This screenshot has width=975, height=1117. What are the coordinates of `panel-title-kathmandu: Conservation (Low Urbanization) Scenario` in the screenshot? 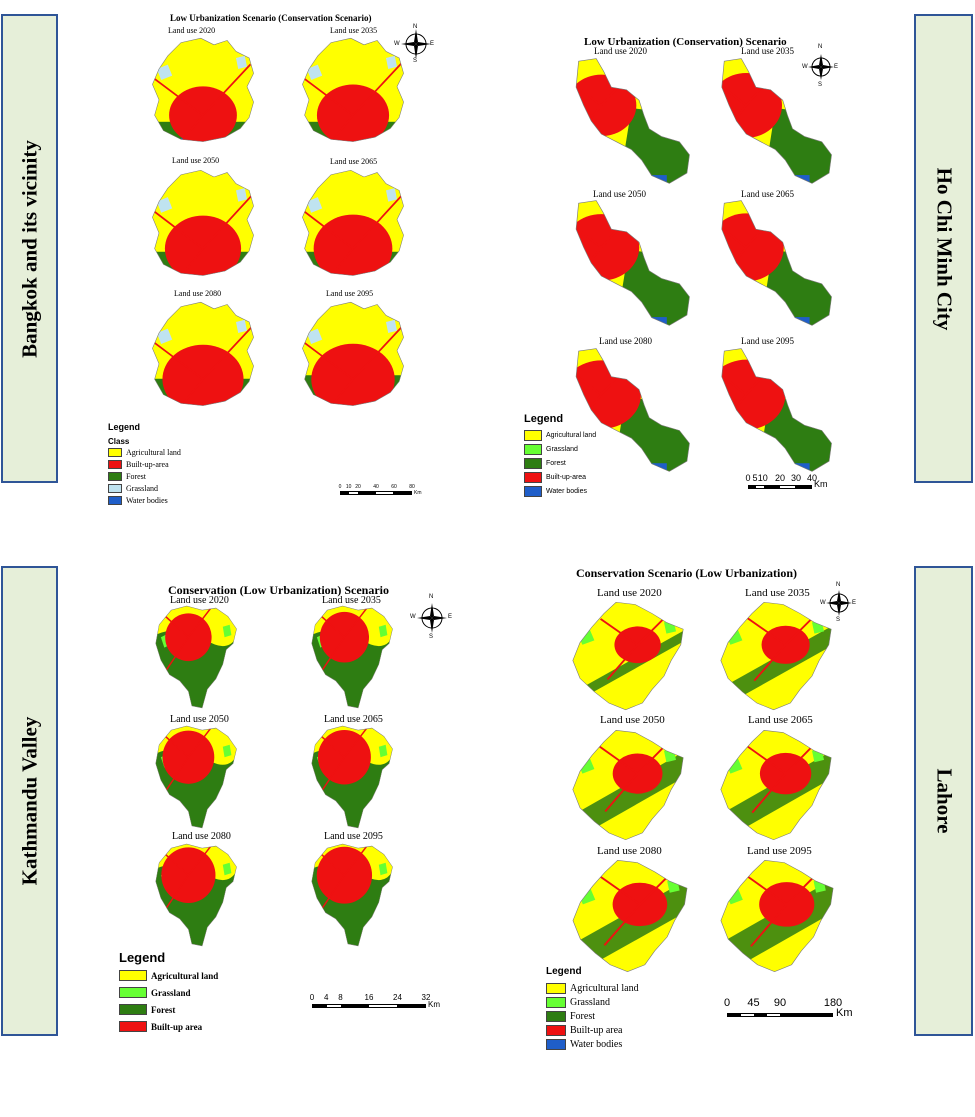 It's located at (278, 590).